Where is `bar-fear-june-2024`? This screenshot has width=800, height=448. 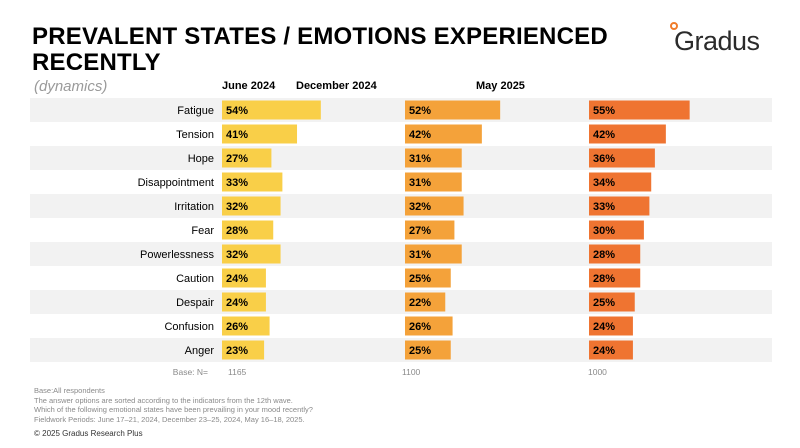
bar-fear-june-2024 is located at coordinates (248, 230).